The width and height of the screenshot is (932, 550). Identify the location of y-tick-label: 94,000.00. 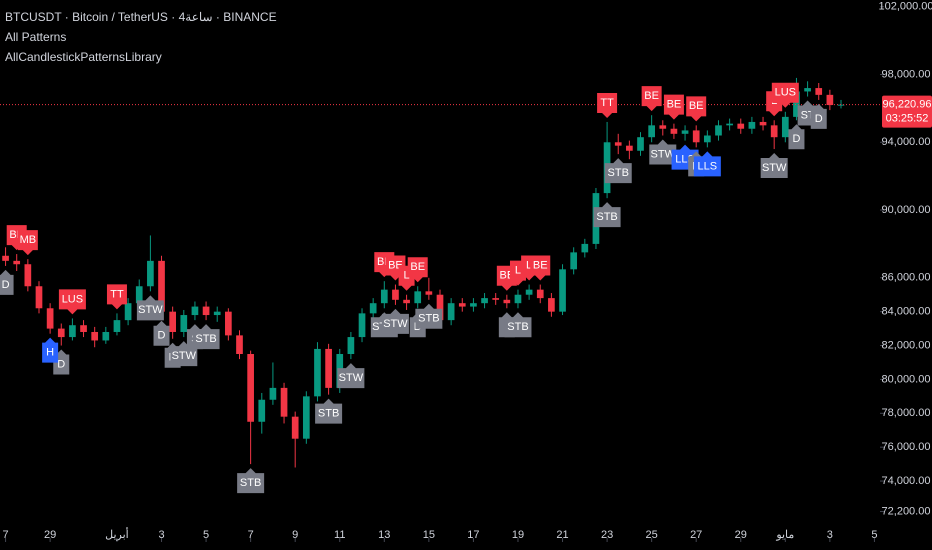
(906, 142).